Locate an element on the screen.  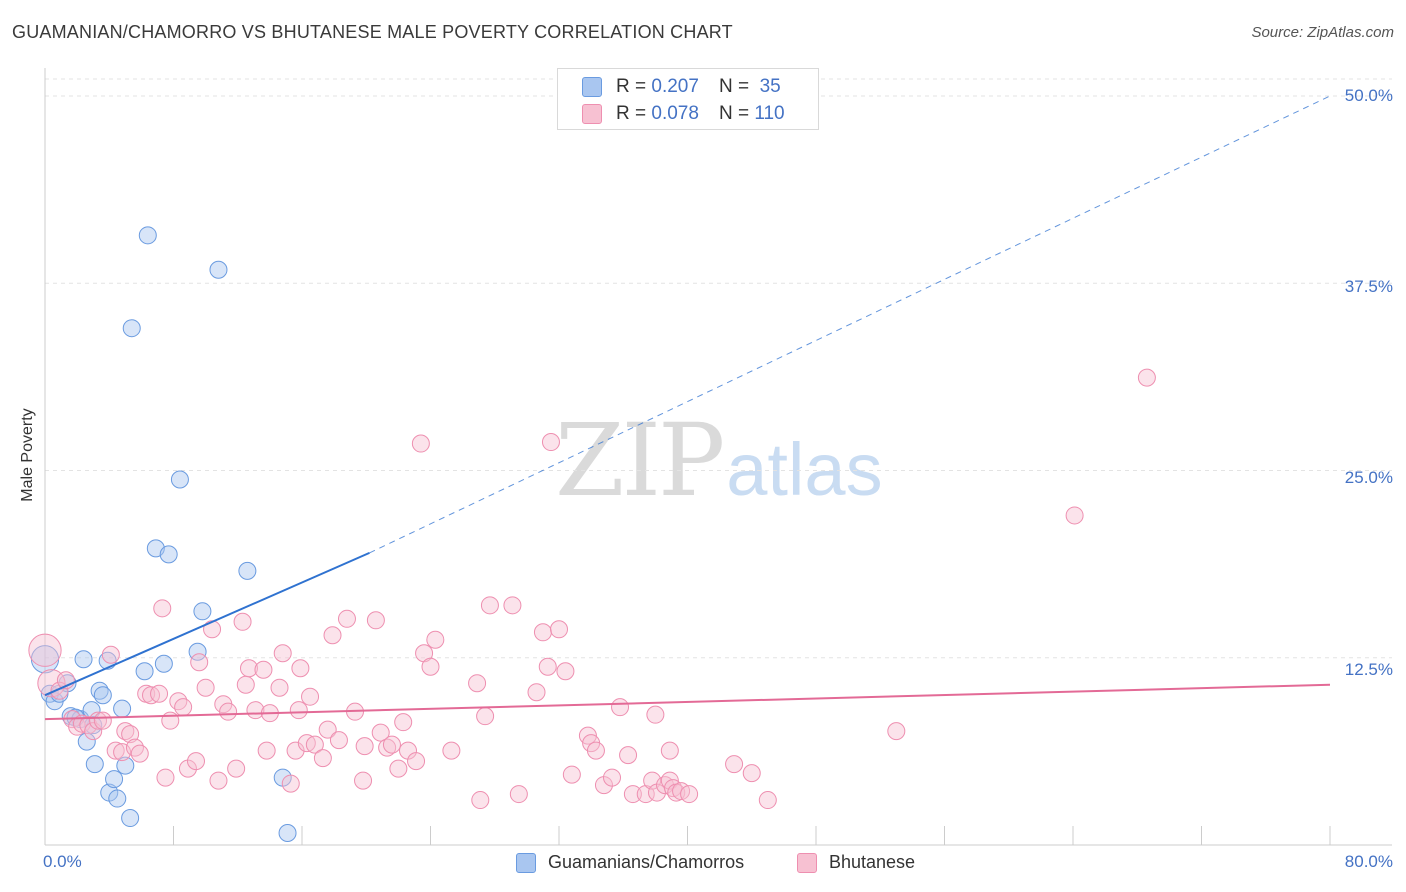
y-axis-label: Male Poverty is located at coordinates (27, 455).